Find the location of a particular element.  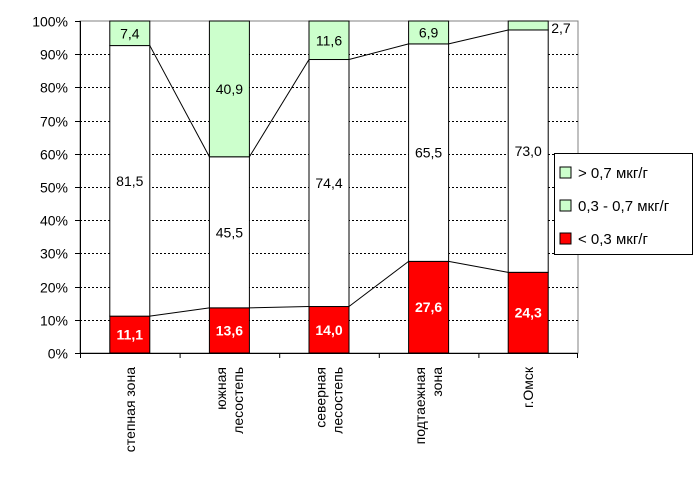

data-label: 14,0 is located at coordinates (328, 330).